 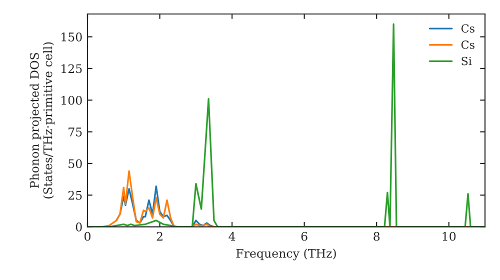 What do you see at coordinates (159, 236) in the screenshot?
I see `x-tick-label: 2` at bounding box center [159, 236].